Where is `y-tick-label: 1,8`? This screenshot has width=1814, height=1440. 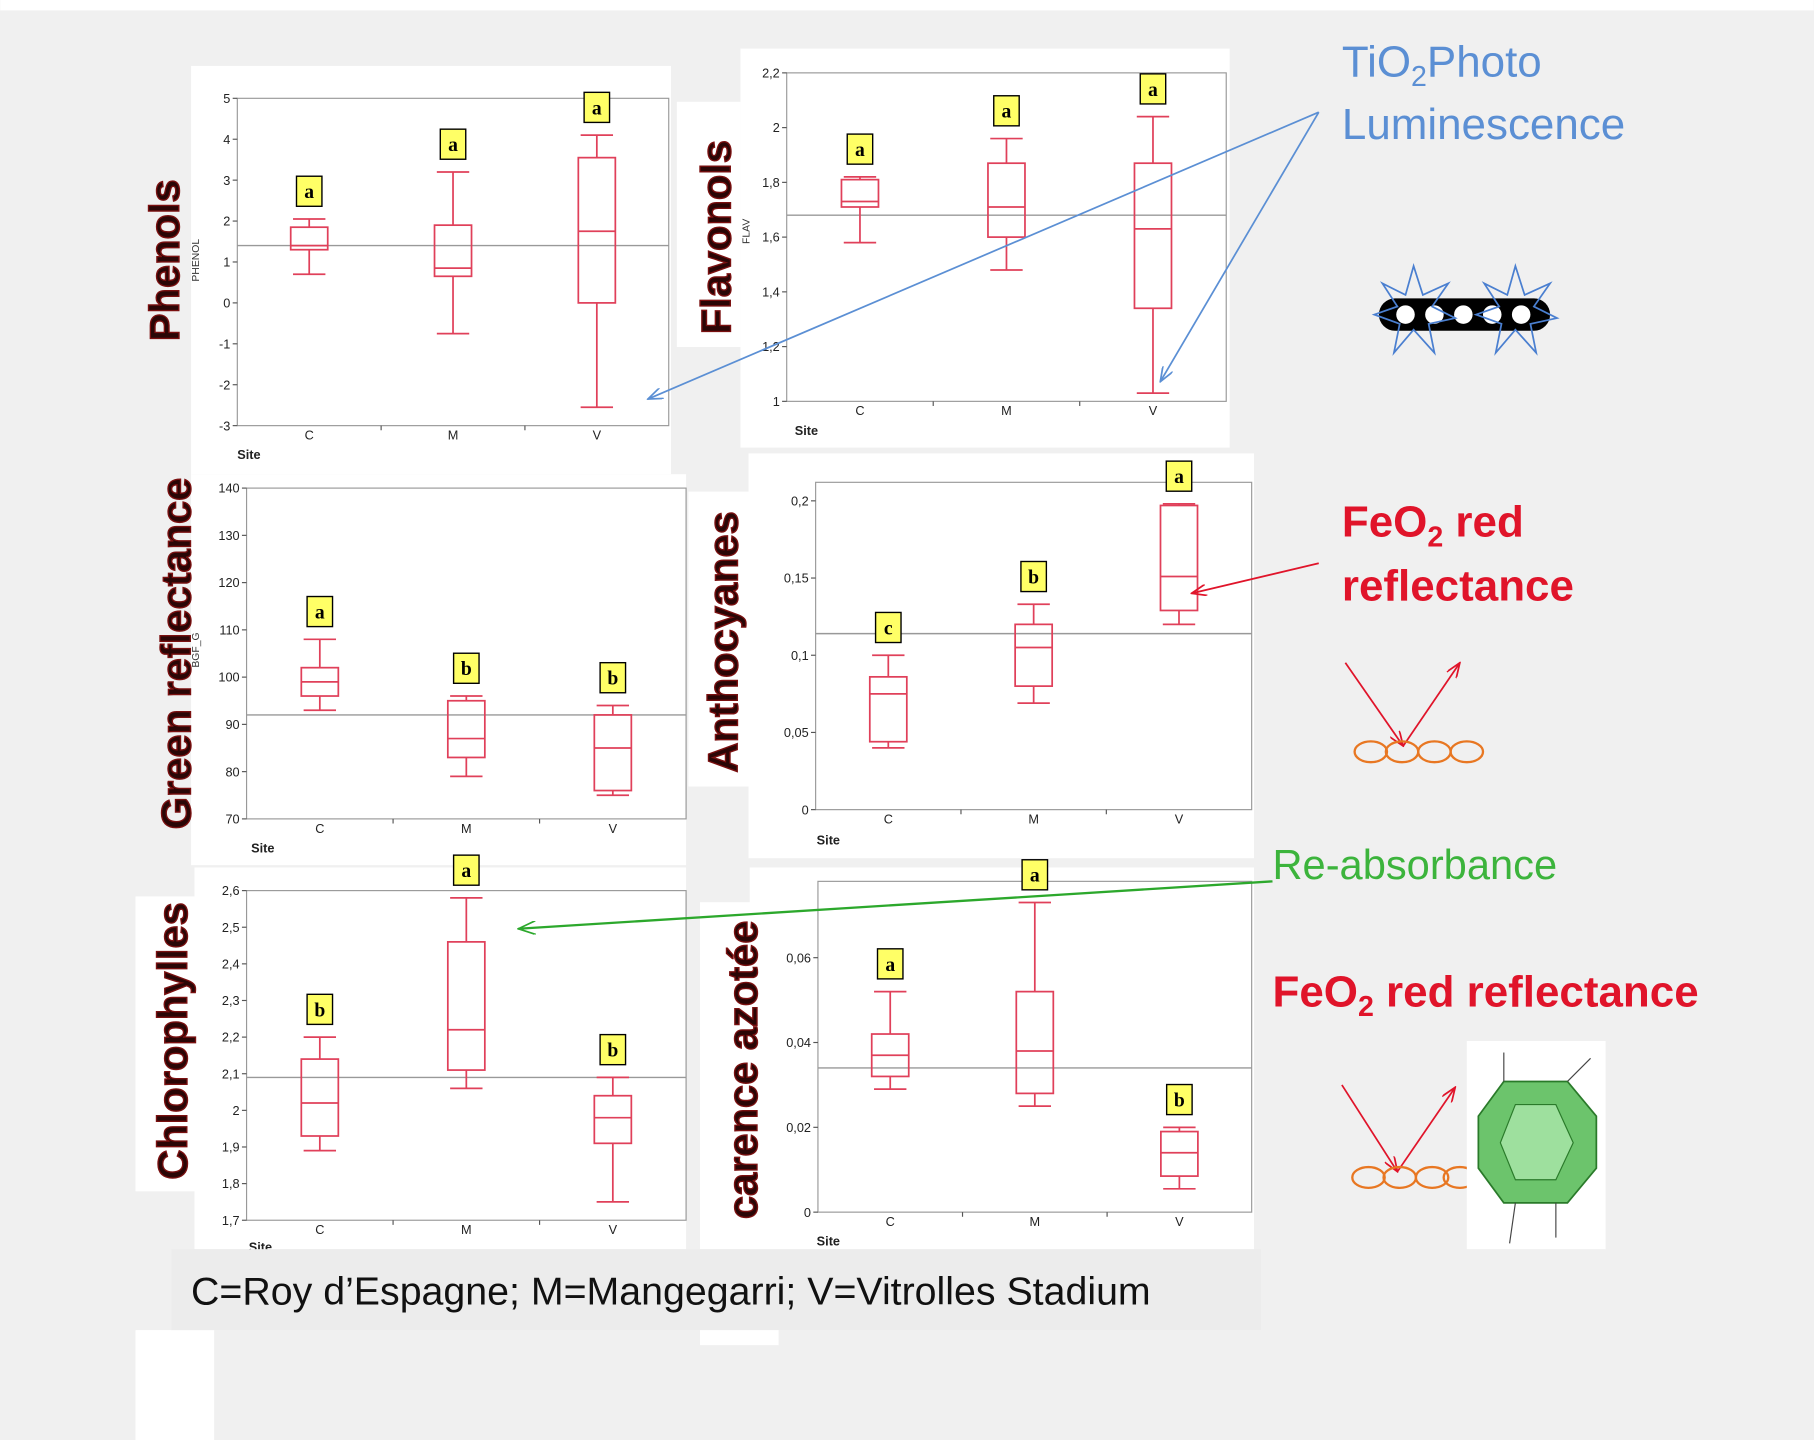 y-tick-label: 1,8 is located at coordinates (231, 1183).